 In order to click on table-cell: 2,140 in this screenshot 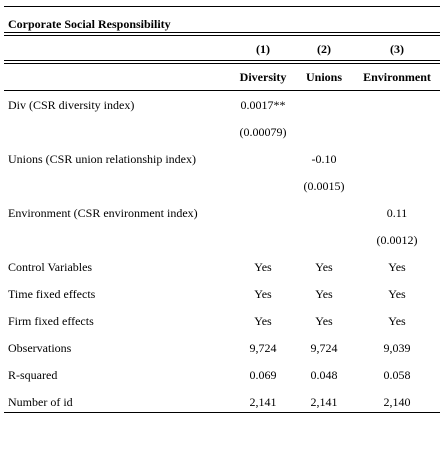, I will do `click(397, 402)`.